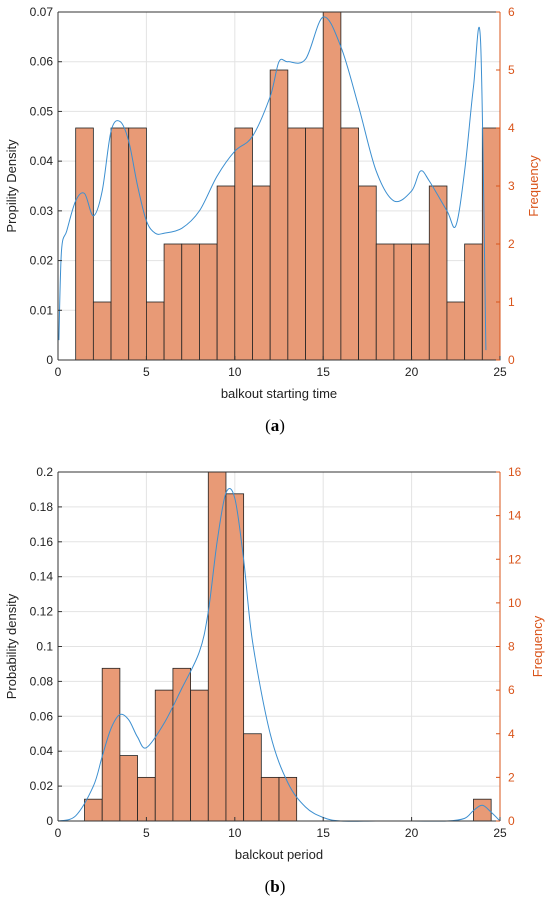 The height and width of the screenshot is (905, 550). Describe the element at coordinates (146, 833) in the screenshot. I see `chart-b-xtick-label-1: 5` at that location.